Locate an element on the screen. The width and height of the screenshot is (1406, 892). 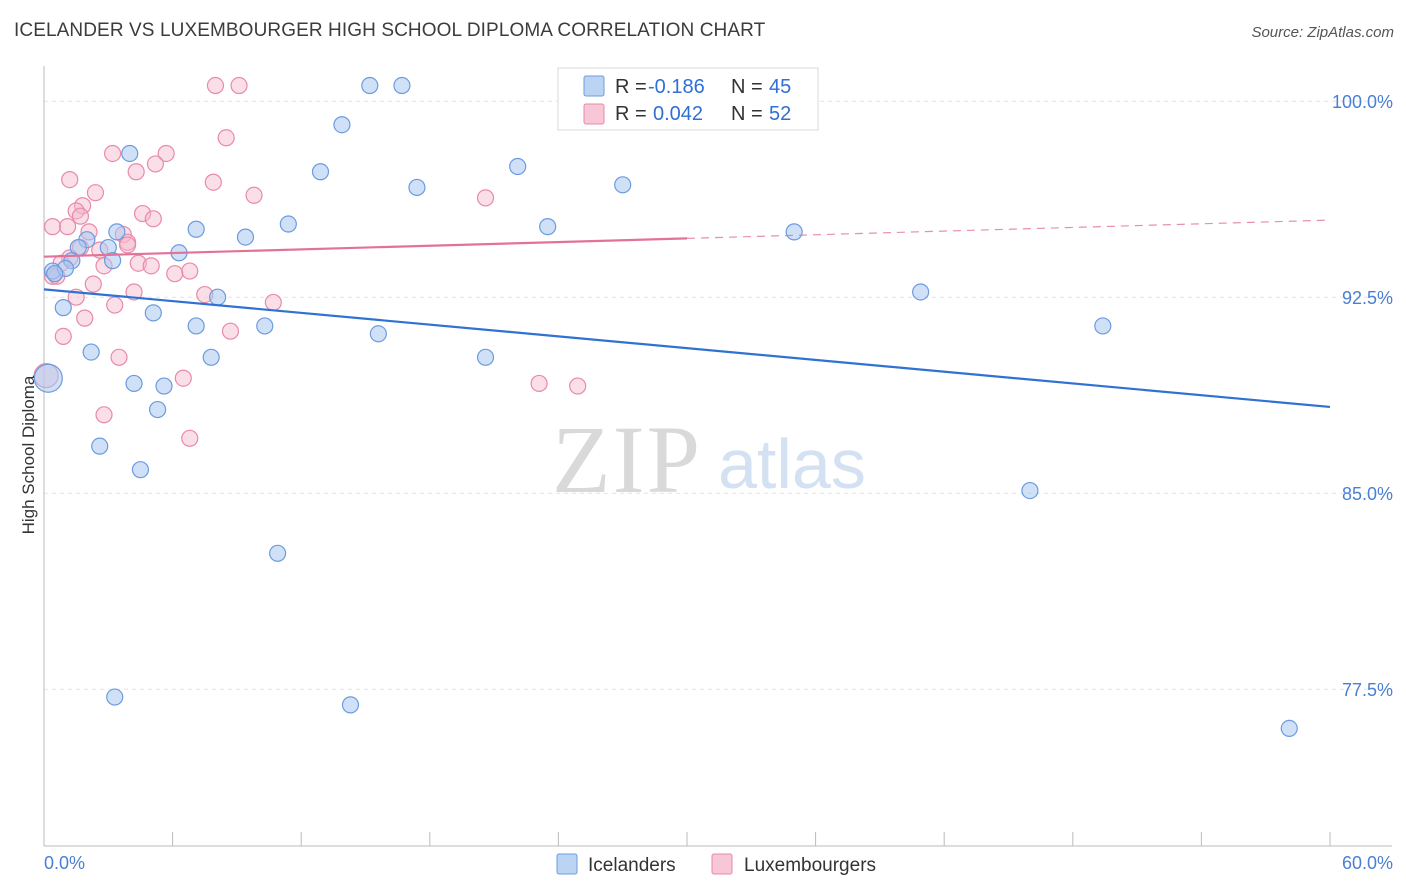
watermark-atlas: atlas is located at coordinates (792, 464).